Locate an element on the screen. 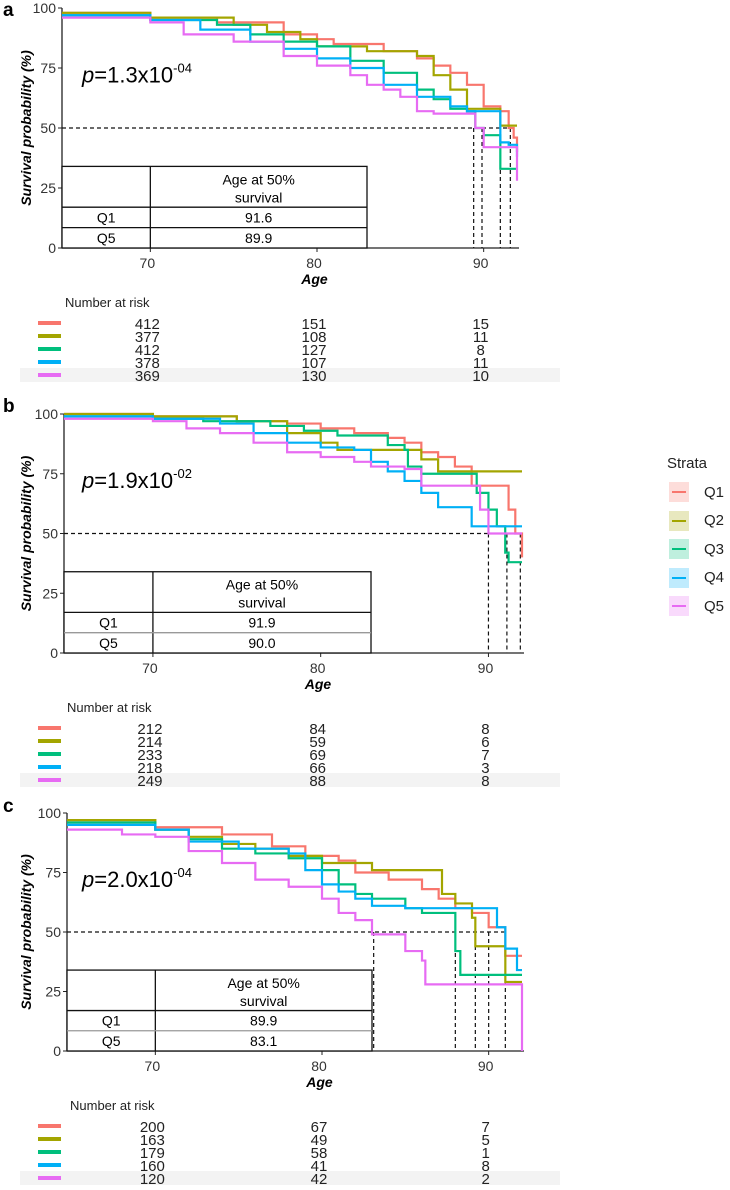 The height and width of the screenshot is (1190, 730). median-survival-table: Age at 50% survival Q1 91.6 Q5 89.9 is located at coordinates (214, 207).